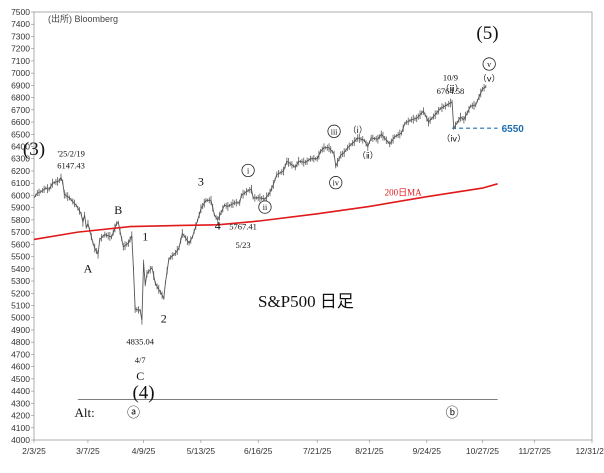 The image size is (604, 473). What do you see at coordinates (513, 129) in the screenshot?
I see `support-level-label: 6550` at bounding box center [513, 129].